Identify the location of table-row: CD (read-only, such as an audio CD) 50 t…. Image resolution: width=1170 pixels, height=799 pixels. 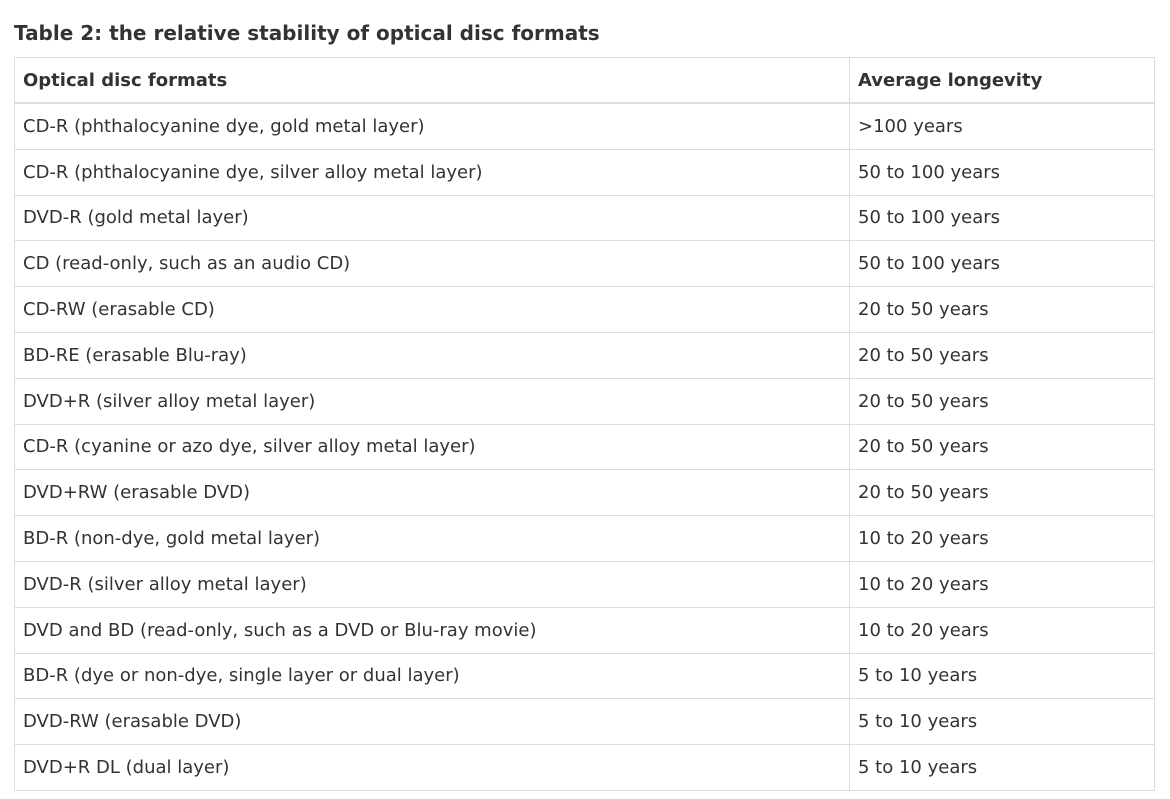
(584, 264).